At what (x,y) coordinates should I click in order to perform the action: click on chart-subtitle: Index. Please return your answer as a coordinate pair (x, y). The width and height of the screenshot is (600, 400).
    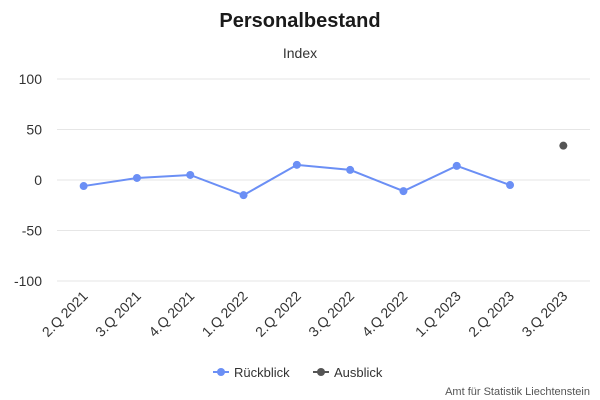
    Looking at the image, I should click on (300, 53).